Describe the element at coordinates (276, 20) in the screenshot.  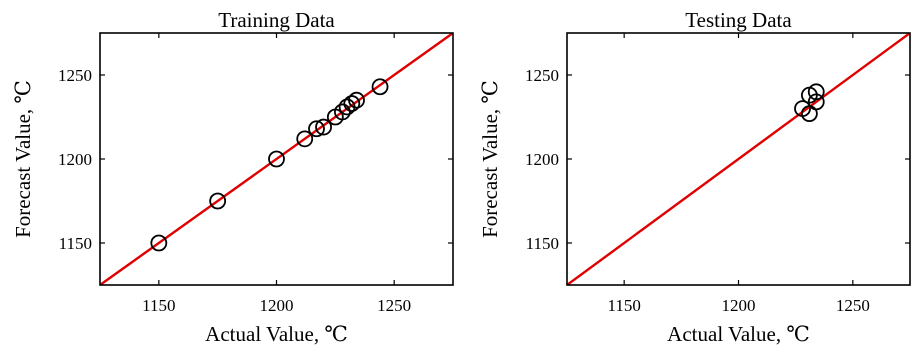
I see `chart-title-training-data: Training Data` at that location.